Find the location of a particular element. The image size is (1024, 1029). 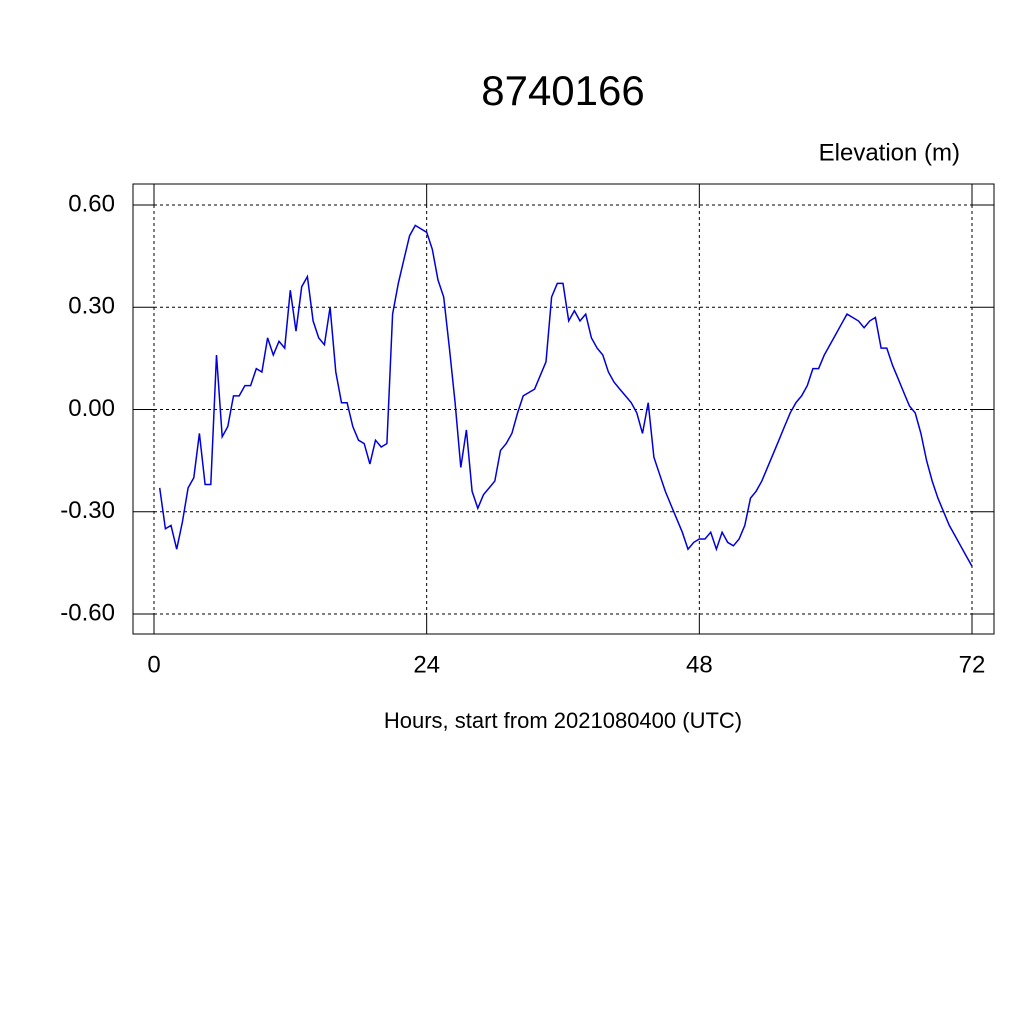

y-tick-label: 0.00 is located at coordinates (91, 408).